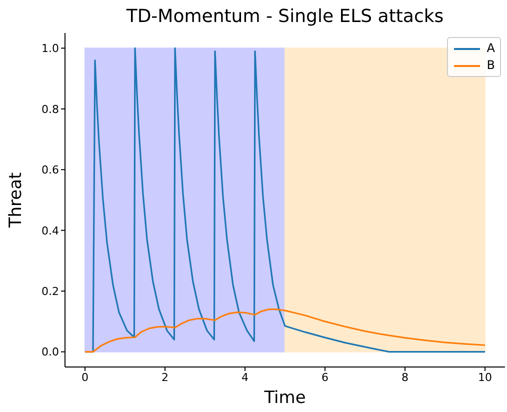 The width and height of the screenshot is (507, 412). What do you see at coordinates (50, 231) in the screenshot?
I see `y-tick-label: 0.4` at bounding box center [50, 231].